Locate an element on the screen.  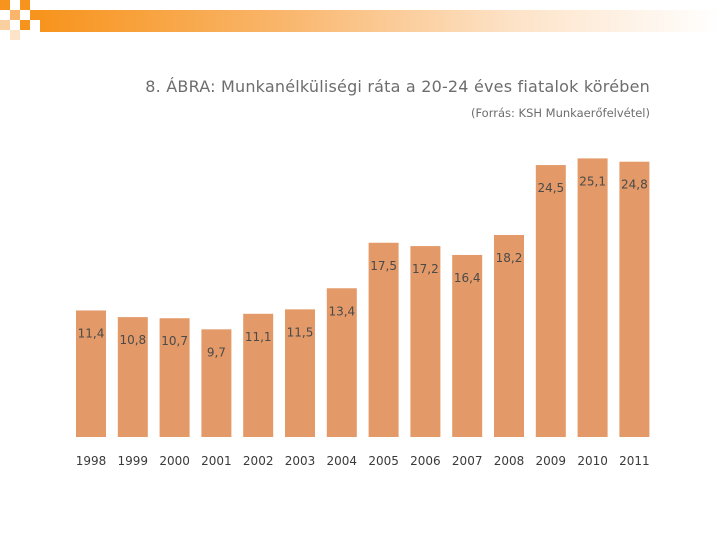
bar-2003 is located at coordinates (300, 373).